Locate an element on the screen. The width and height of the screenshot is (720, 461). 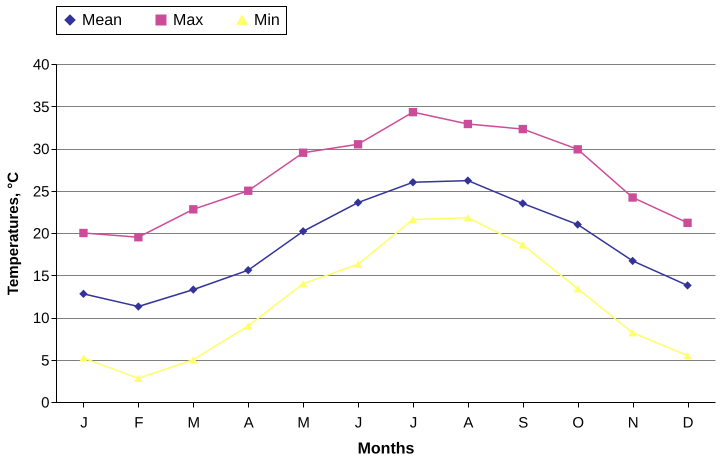
x-axis-title: Months is located at coordinates (386, 449).